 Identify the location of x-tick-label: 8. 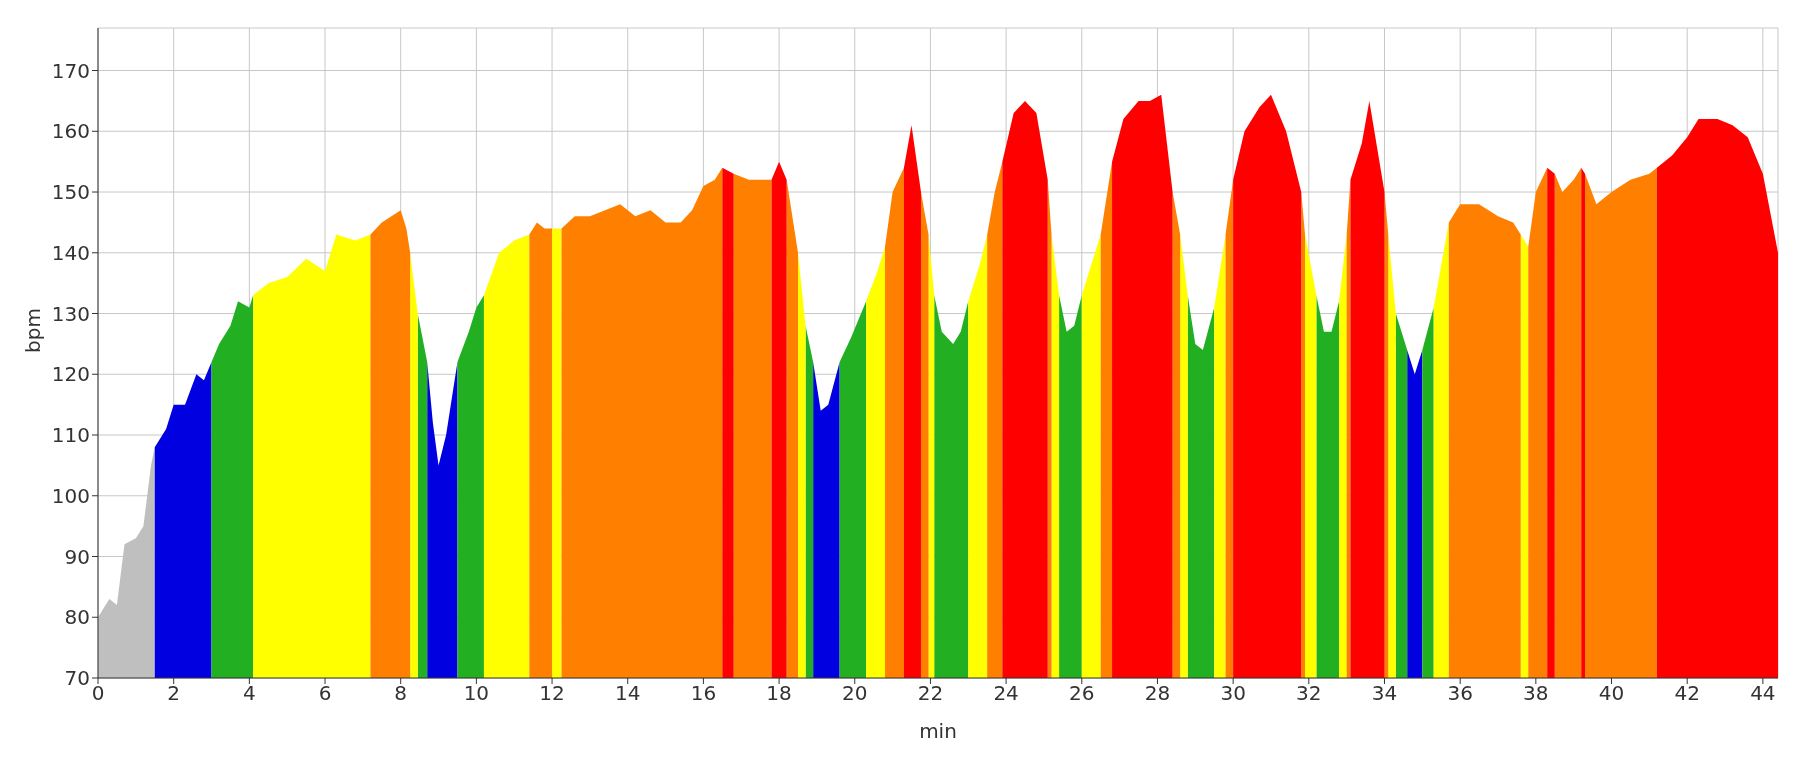
(401, 693).